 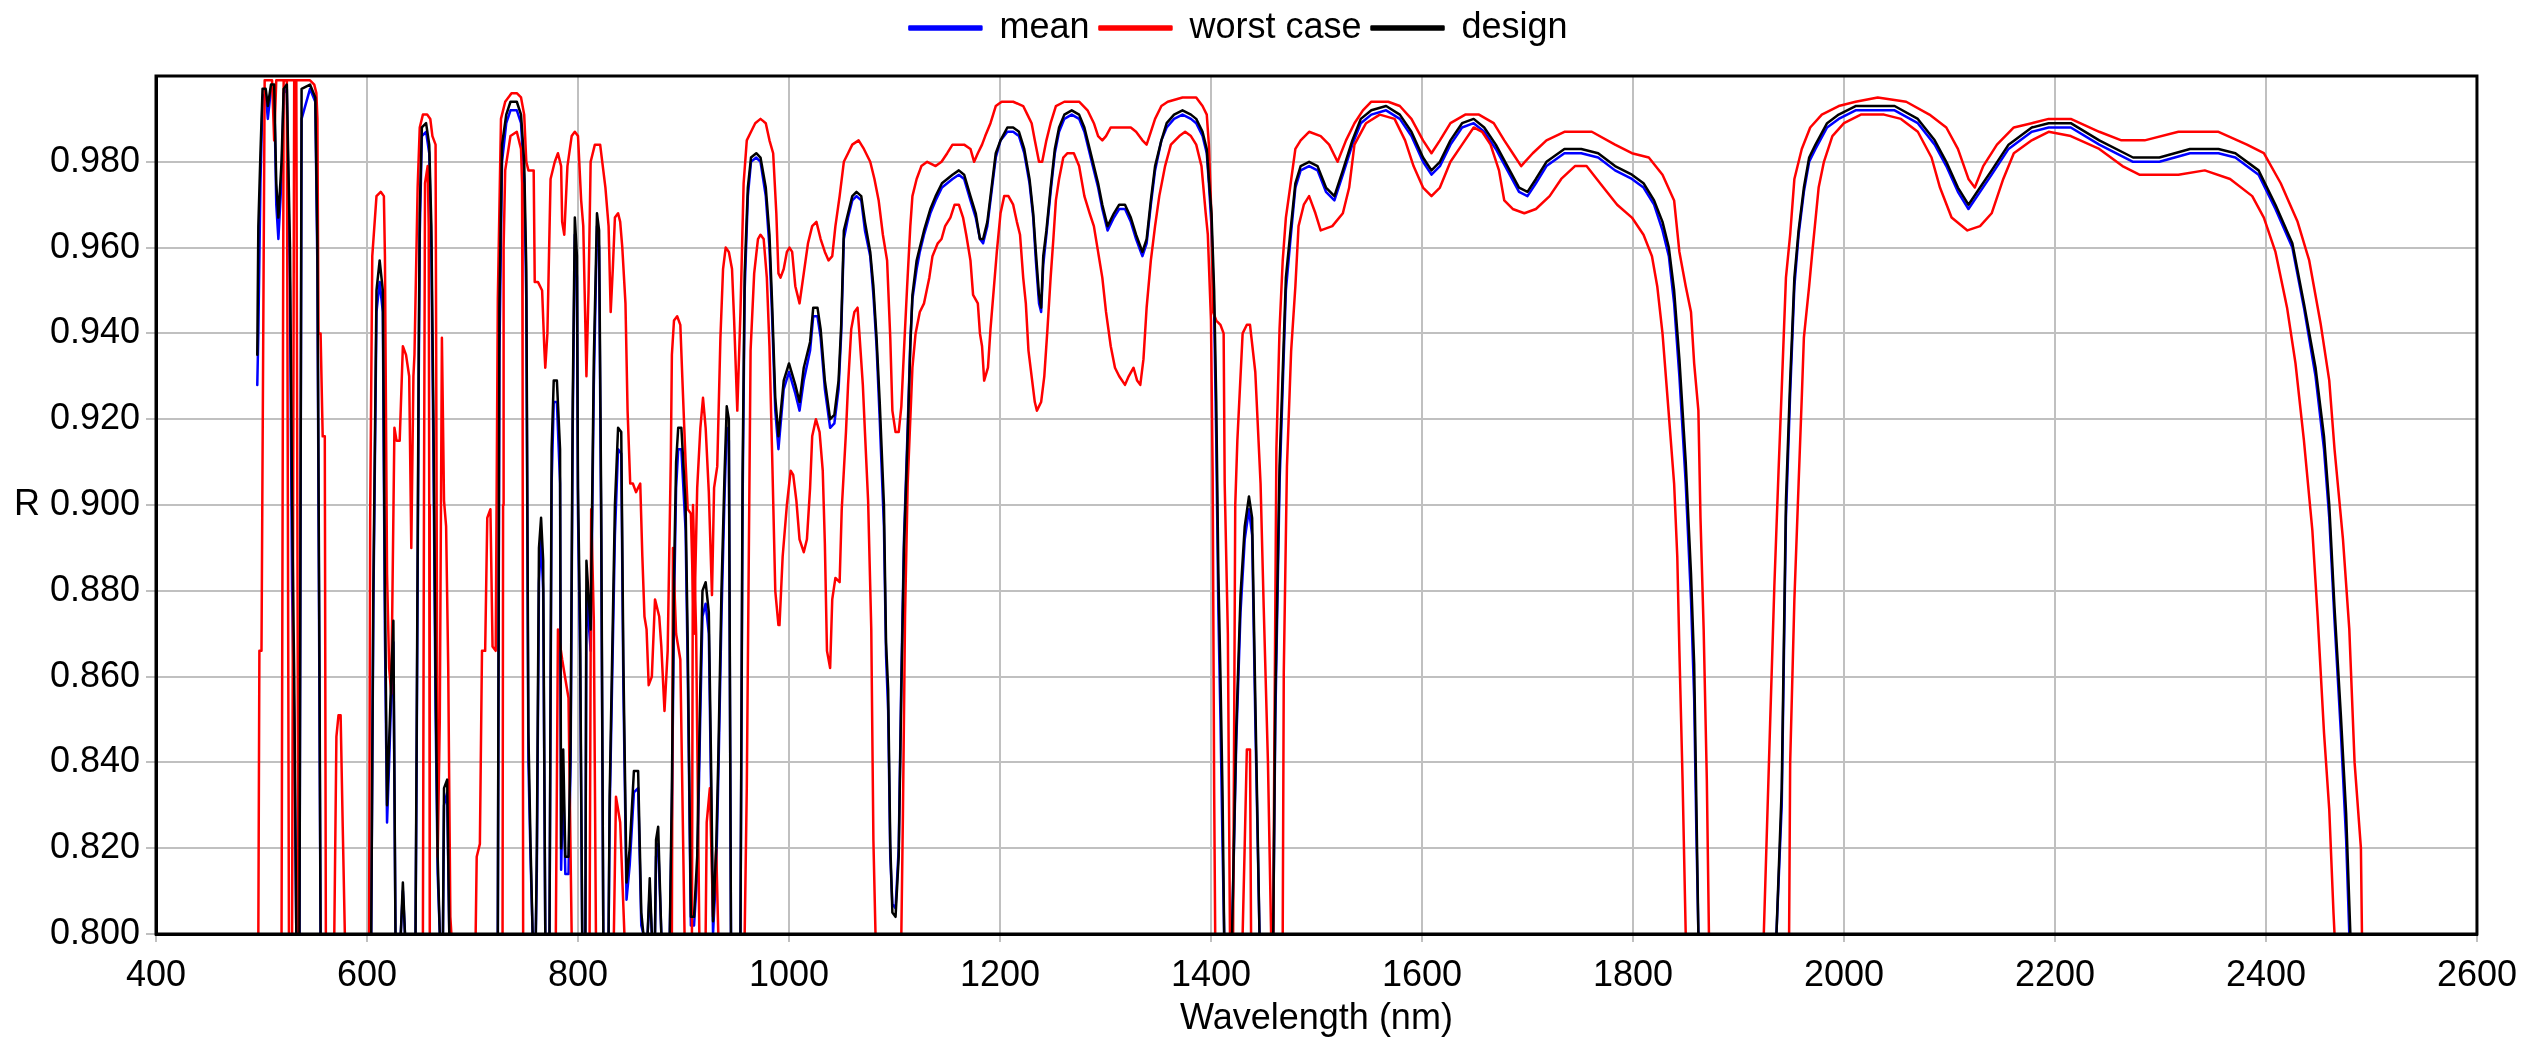 I want to click on legend-label: worst case, so click(x=1275, y=25).